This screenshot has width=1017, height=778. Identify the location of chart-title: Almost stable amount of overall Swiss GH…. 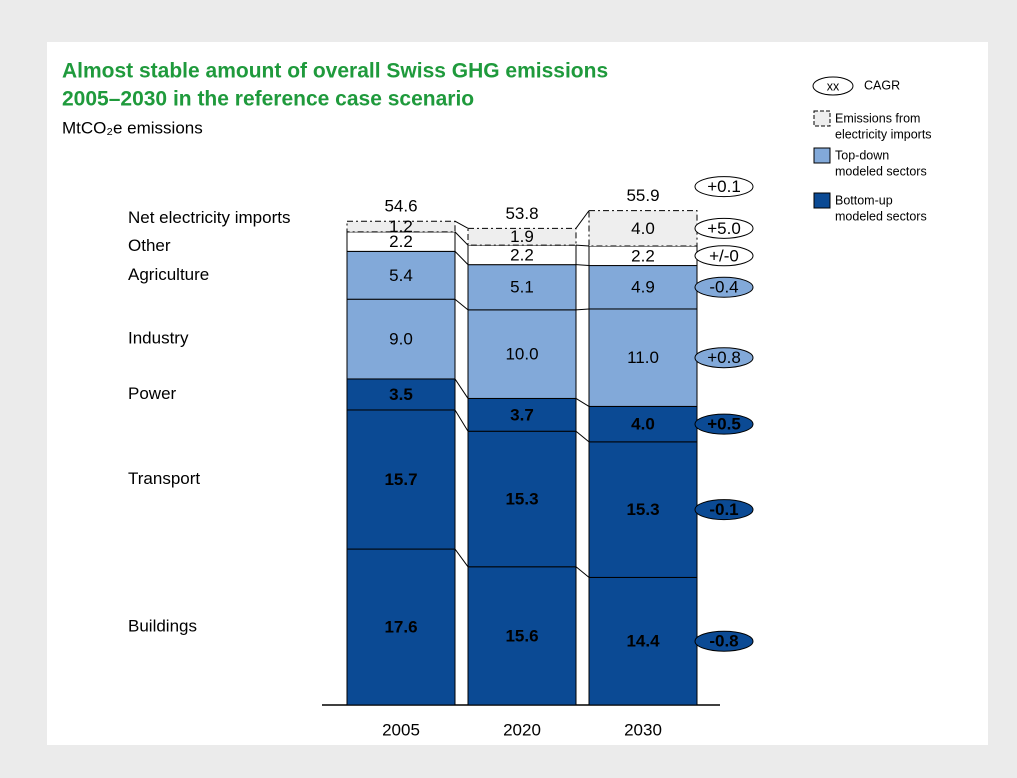
(335, 71).